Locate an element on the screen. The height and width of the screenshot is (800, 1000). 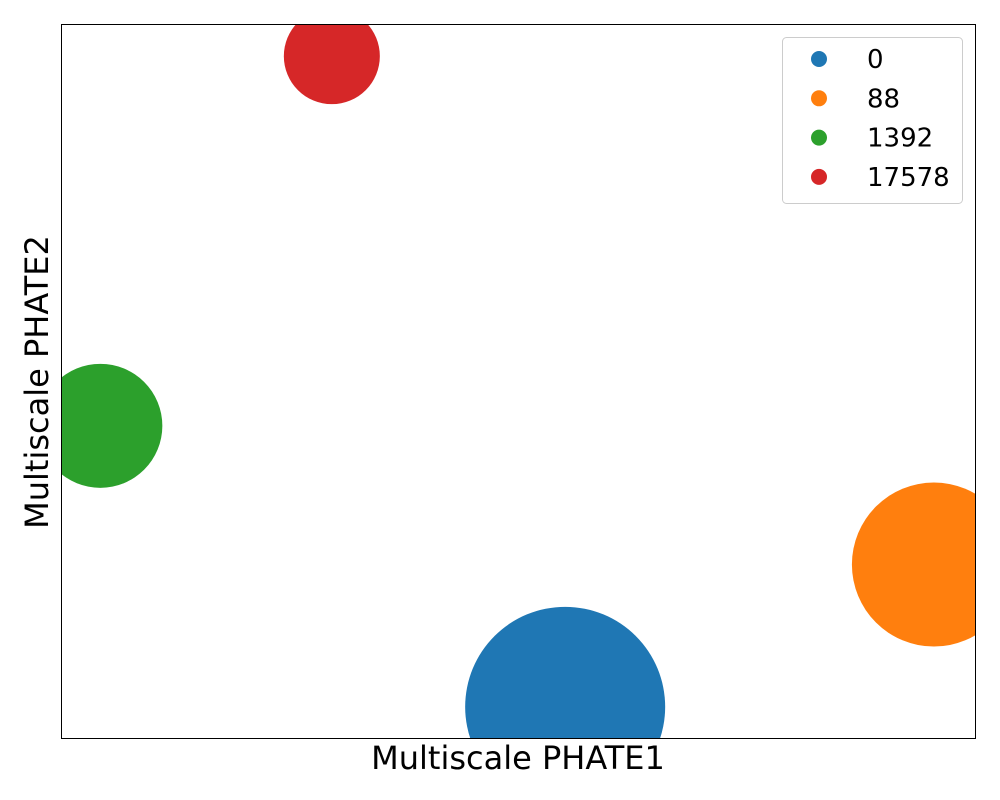
legend-box is located at coordinates (872, 120).